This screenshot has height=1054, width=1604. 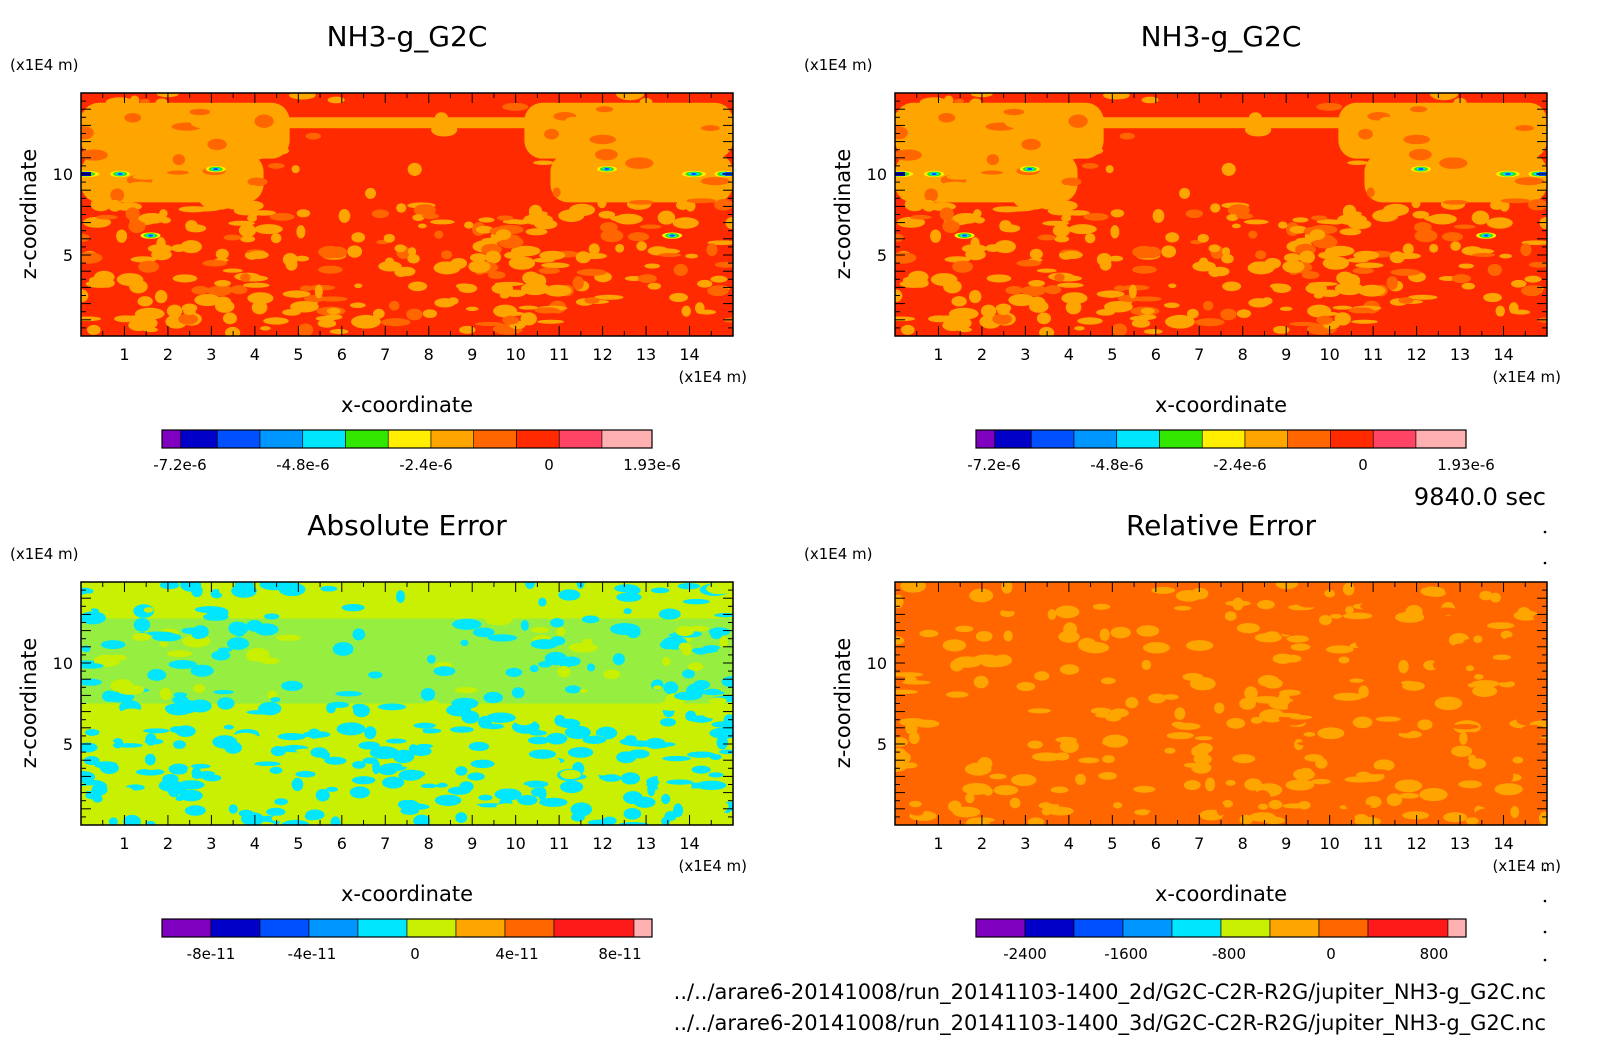 What do you see at coordinates (312, 954) in the screenshot?
I see `colorbar-label: -4e-11` at bounding box center [312, 954].